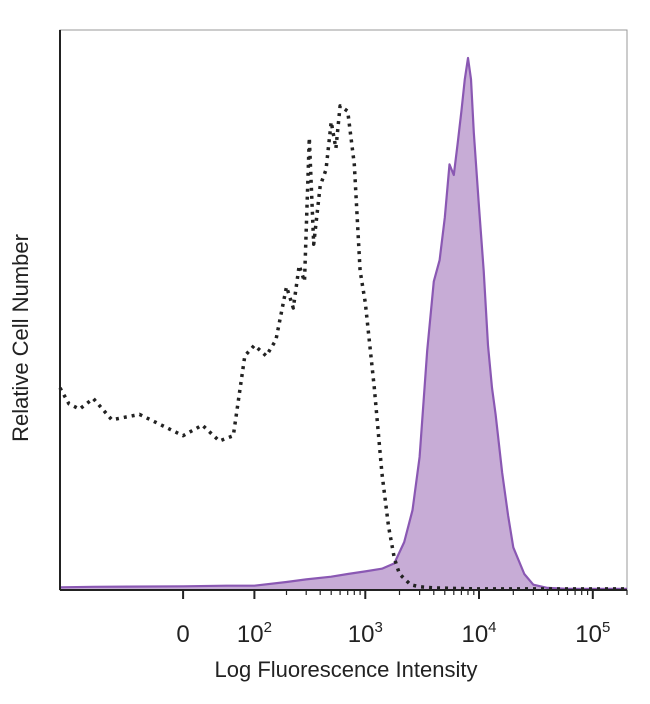 The width and height of the screenshot is (650, 704). What do you see at coordinates (592, 633) in the screenshot?
I see `x-tick-label: 10⁵` at bounding box center [592, 633].